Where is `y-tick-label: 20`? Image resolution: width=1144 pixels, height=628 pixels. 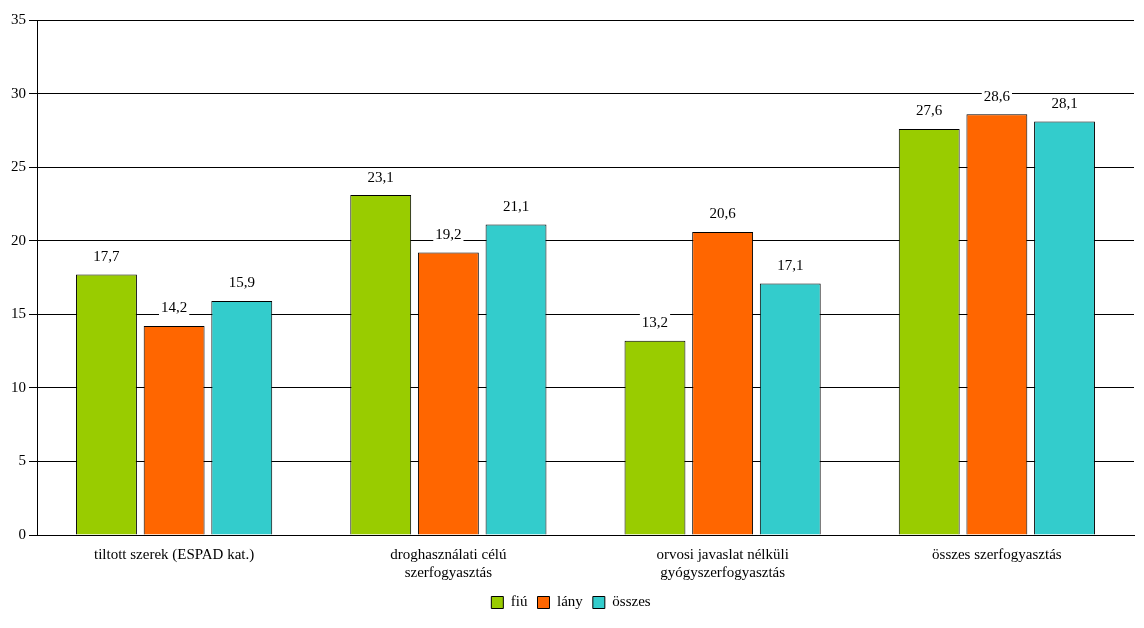 y-tick-label: 20 is located at coordinates (18, 239).